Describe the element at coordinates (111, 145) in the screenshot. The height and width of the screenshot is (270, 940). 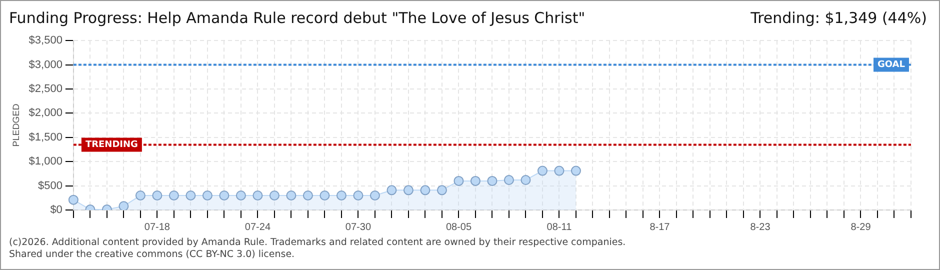
I see `ref-line-label: TRENDING` at that location.